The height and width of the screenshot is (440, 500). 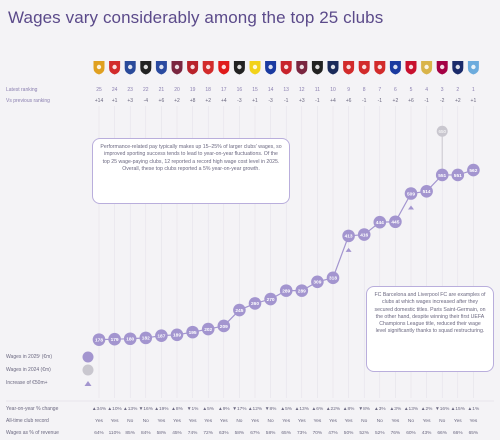 I want to click on latest-ranking-value: 8, so click(x=364, y=90).